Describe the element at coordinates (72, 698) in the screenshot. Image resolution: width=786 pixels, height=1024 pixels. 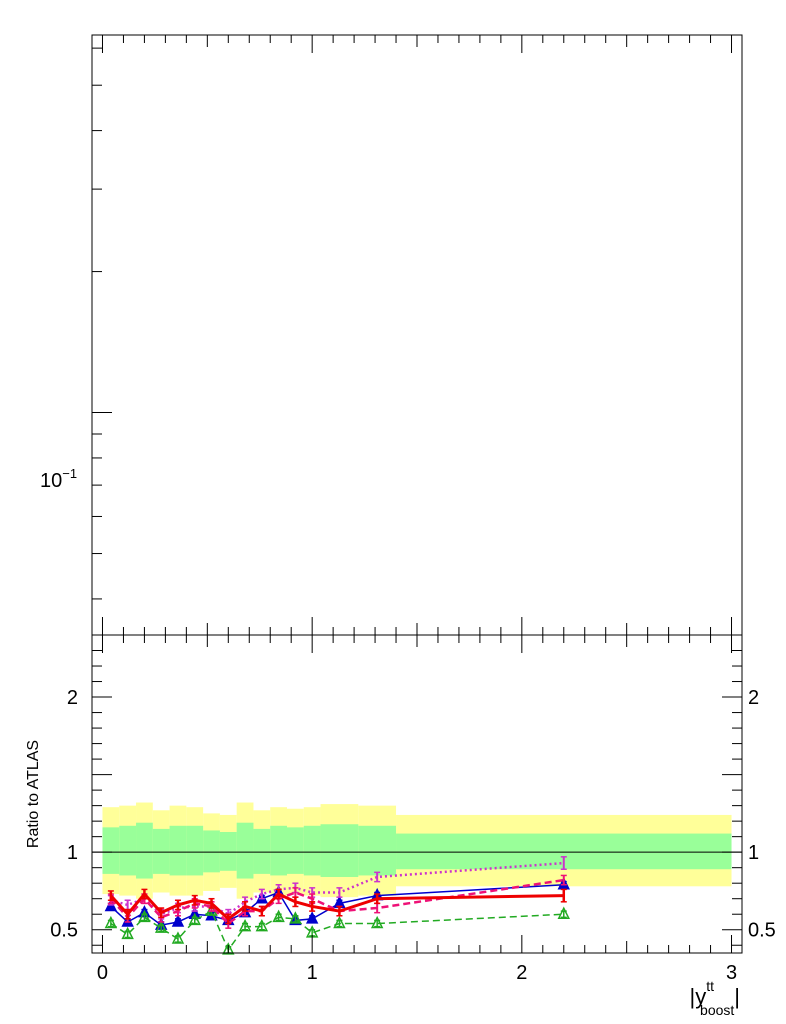
I see `y-tick-label-left: 2` at that location.